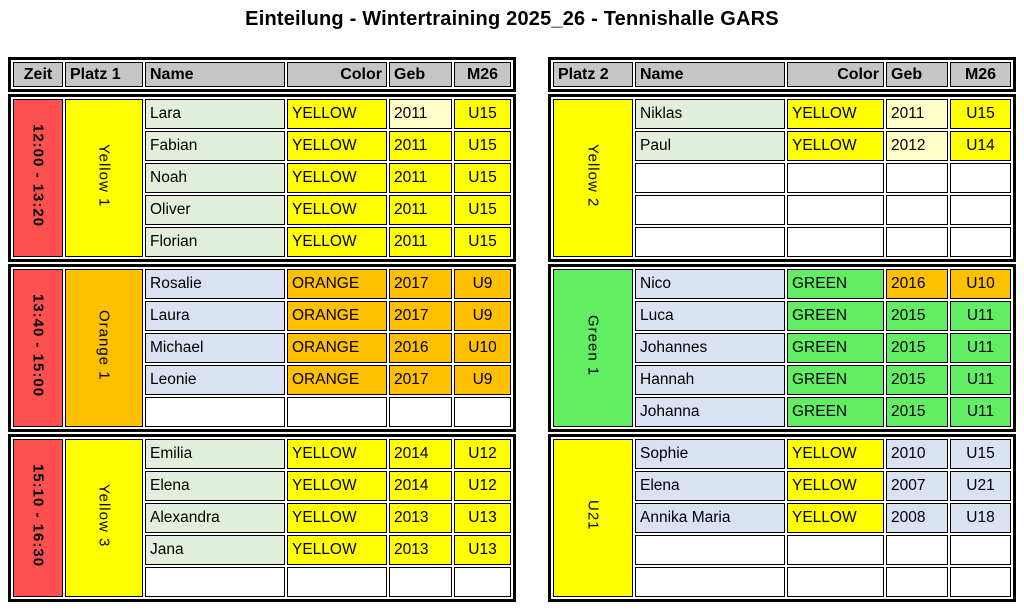 This screenshot has height=611, width=1024. What do you see at coordinates (215, 348) in the screenshot?
I see `name-cell: Michael` at bounding box center [215, 348].